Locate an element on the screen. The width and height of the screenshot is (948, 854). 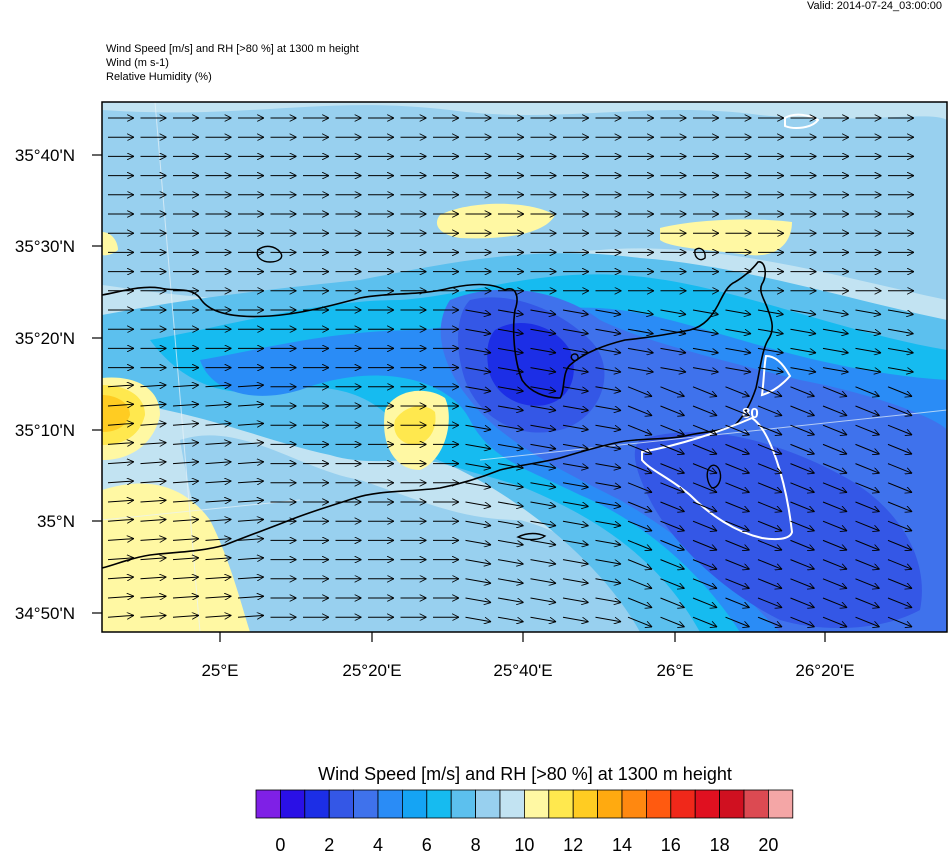
coastline-peninsula-se is located at coordinates (714, 476).